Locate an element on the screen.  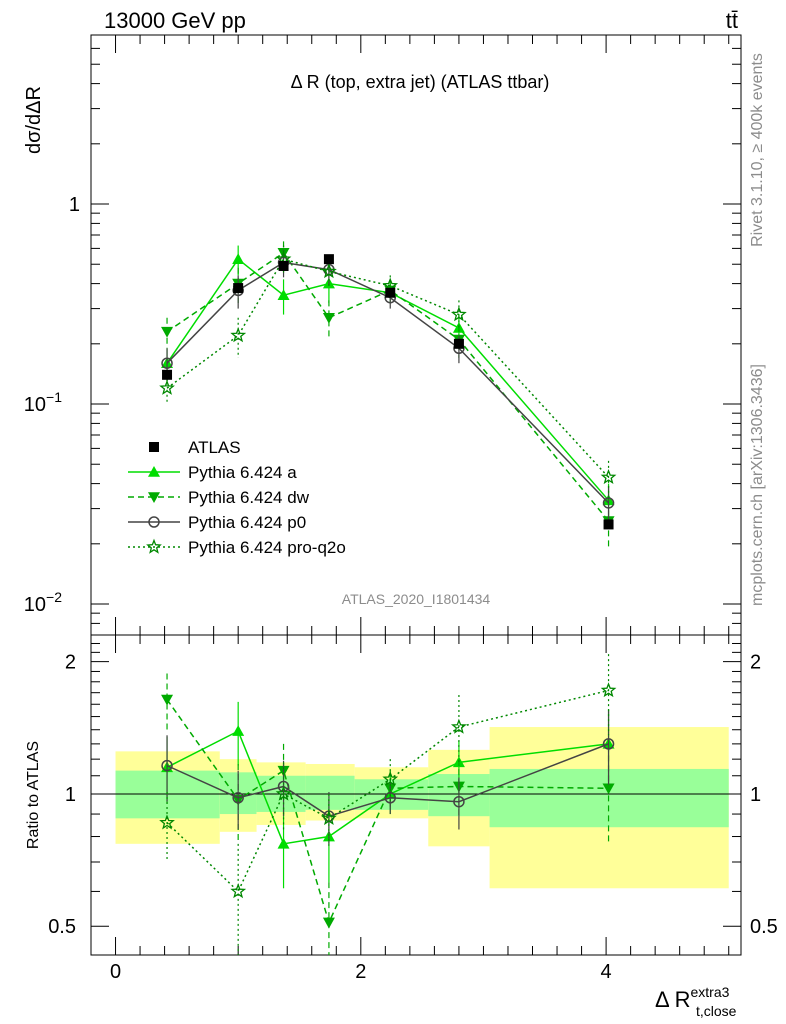
legend-item: Pythia 6.424 dw is located at coordinates (219, 497).